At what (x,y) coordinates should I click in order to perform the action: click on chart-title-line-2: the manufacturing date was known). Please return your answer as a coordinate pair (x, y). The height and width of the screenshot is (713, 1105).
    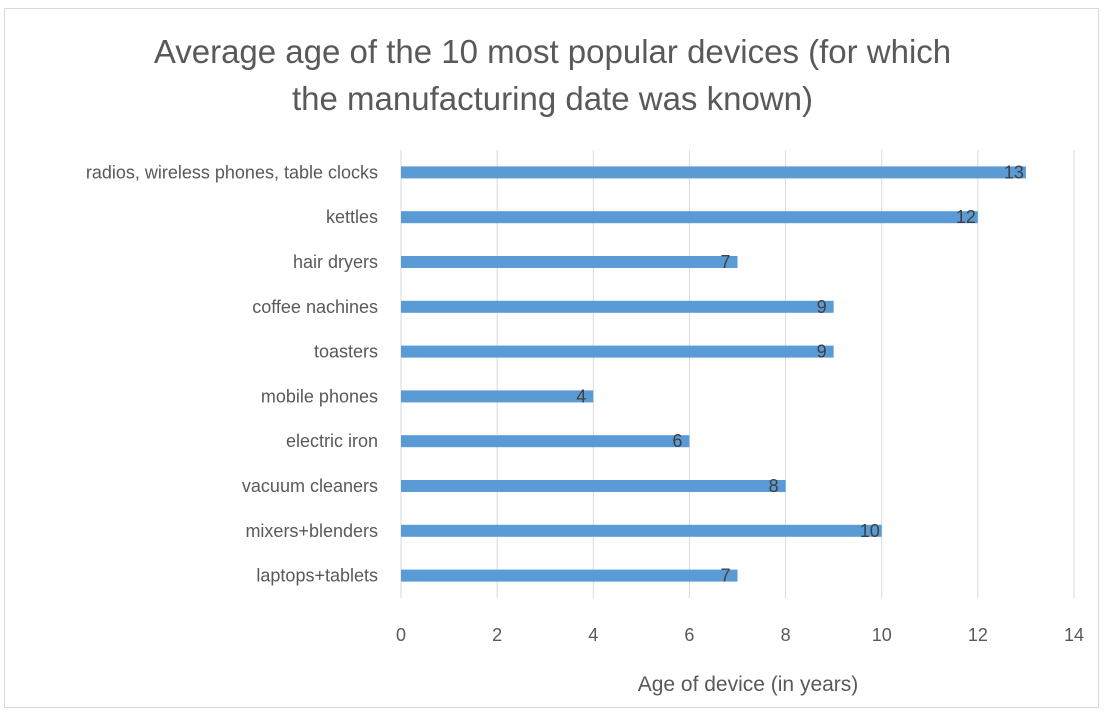
    Looking at the image, I should click on (552, 98).